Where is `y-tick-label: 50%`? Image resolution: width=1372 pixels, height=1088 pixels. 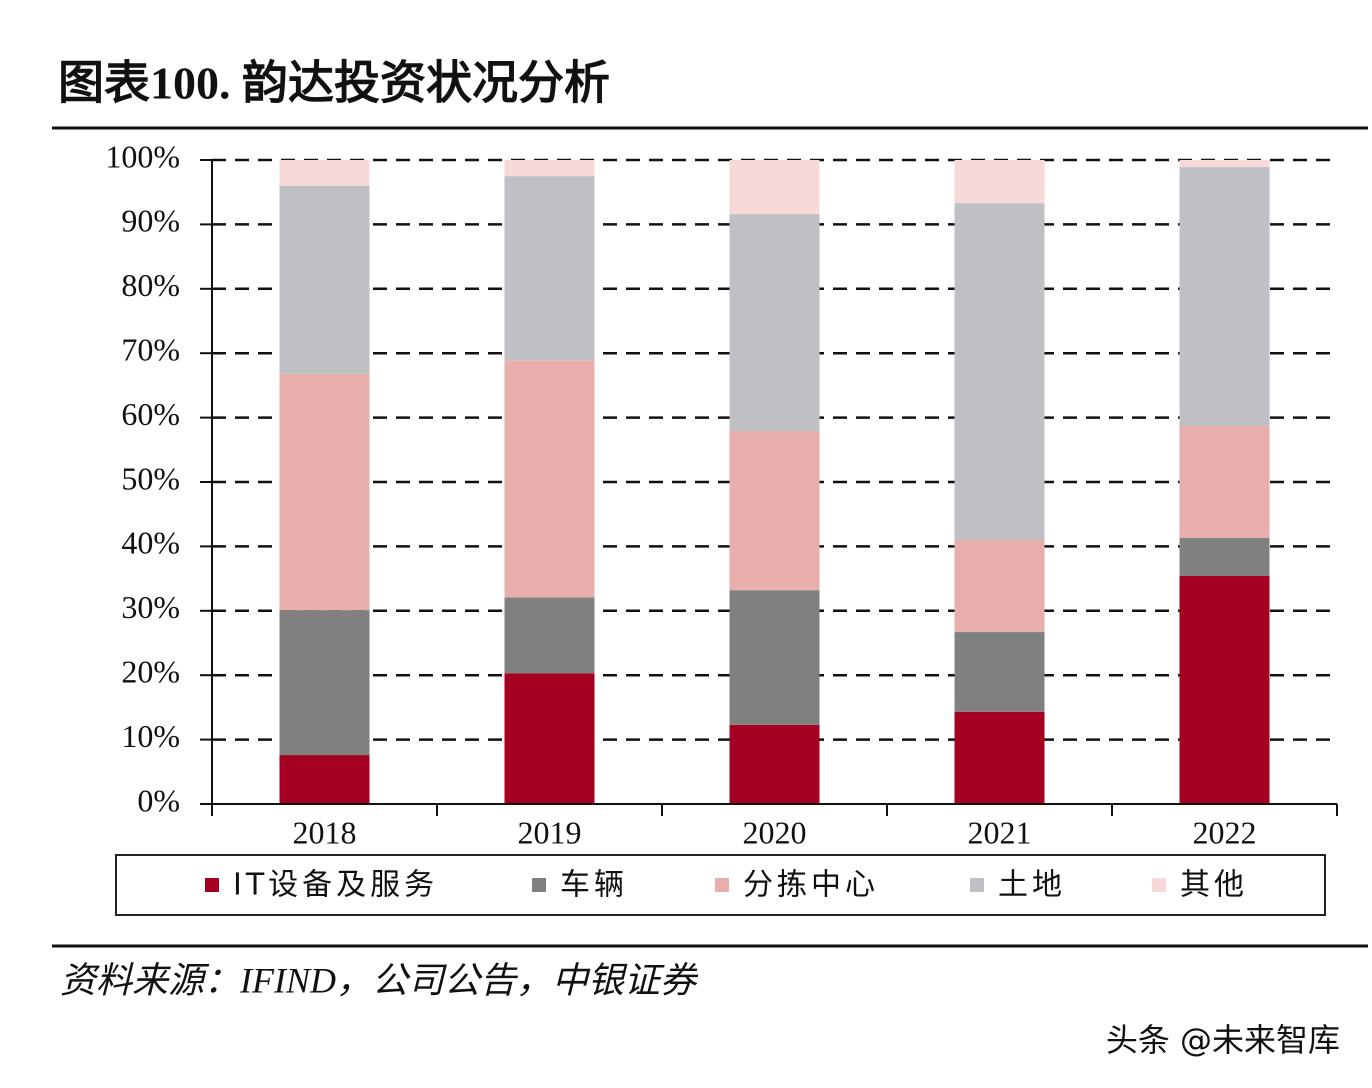 y-tick-label: 50% is located at coordinates (150, 478).